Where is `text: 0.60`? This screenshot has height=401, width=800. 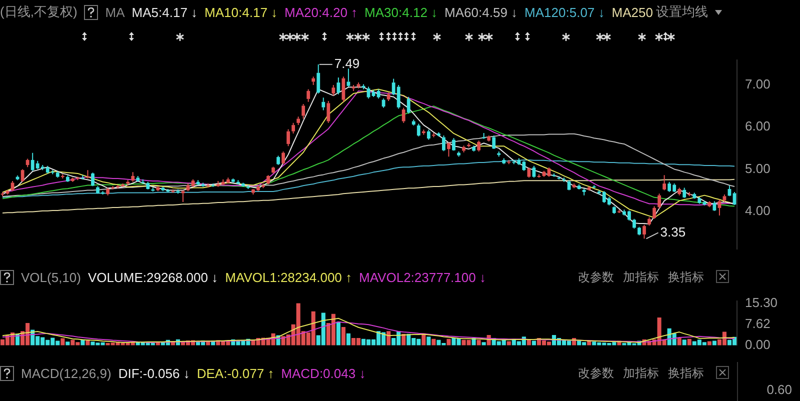 text: 0.60 is located at coordinates (779, 389).